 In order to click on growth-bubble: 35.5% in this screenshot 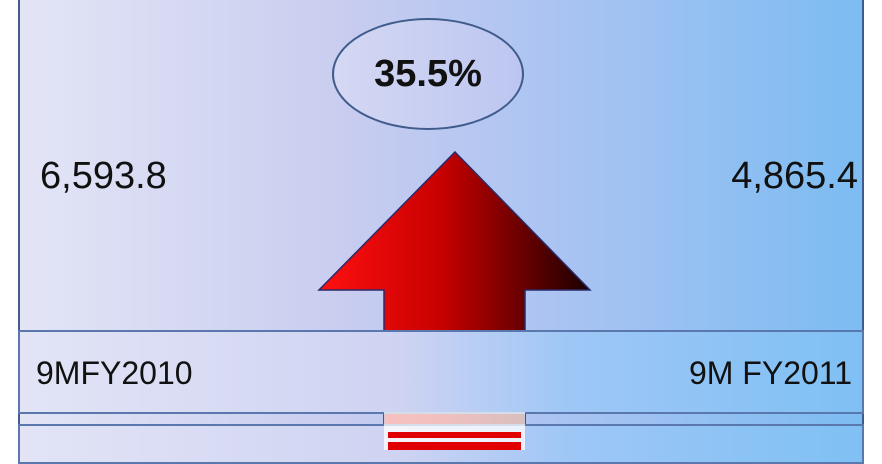, I will do `click(428, 74)`.